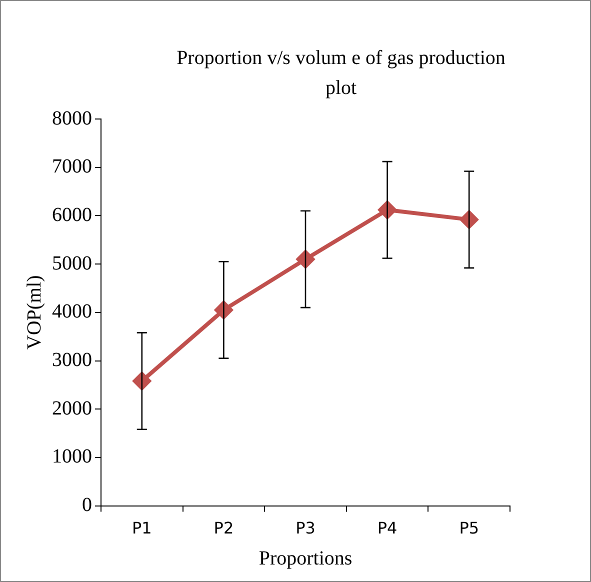 The width and height of the screenshot is (591, 582). I want to click on y-tick-label: 8000, so click(72, 118).